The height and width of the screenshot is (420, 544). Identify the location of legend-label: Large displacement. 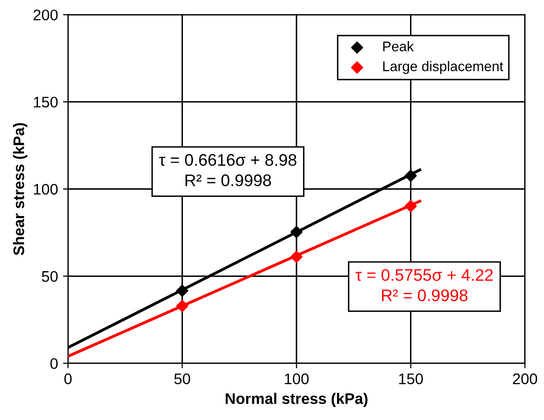
(443, 67).